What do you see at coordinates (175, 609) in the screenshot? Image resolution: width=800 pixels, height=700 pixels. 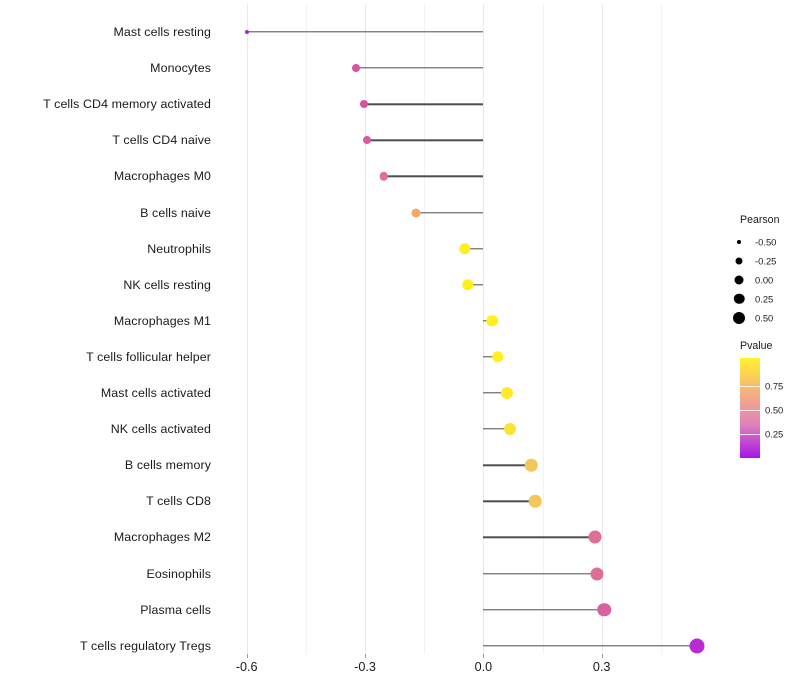 I see `category-label: Plasma cells` at bounding box center [175, 609].